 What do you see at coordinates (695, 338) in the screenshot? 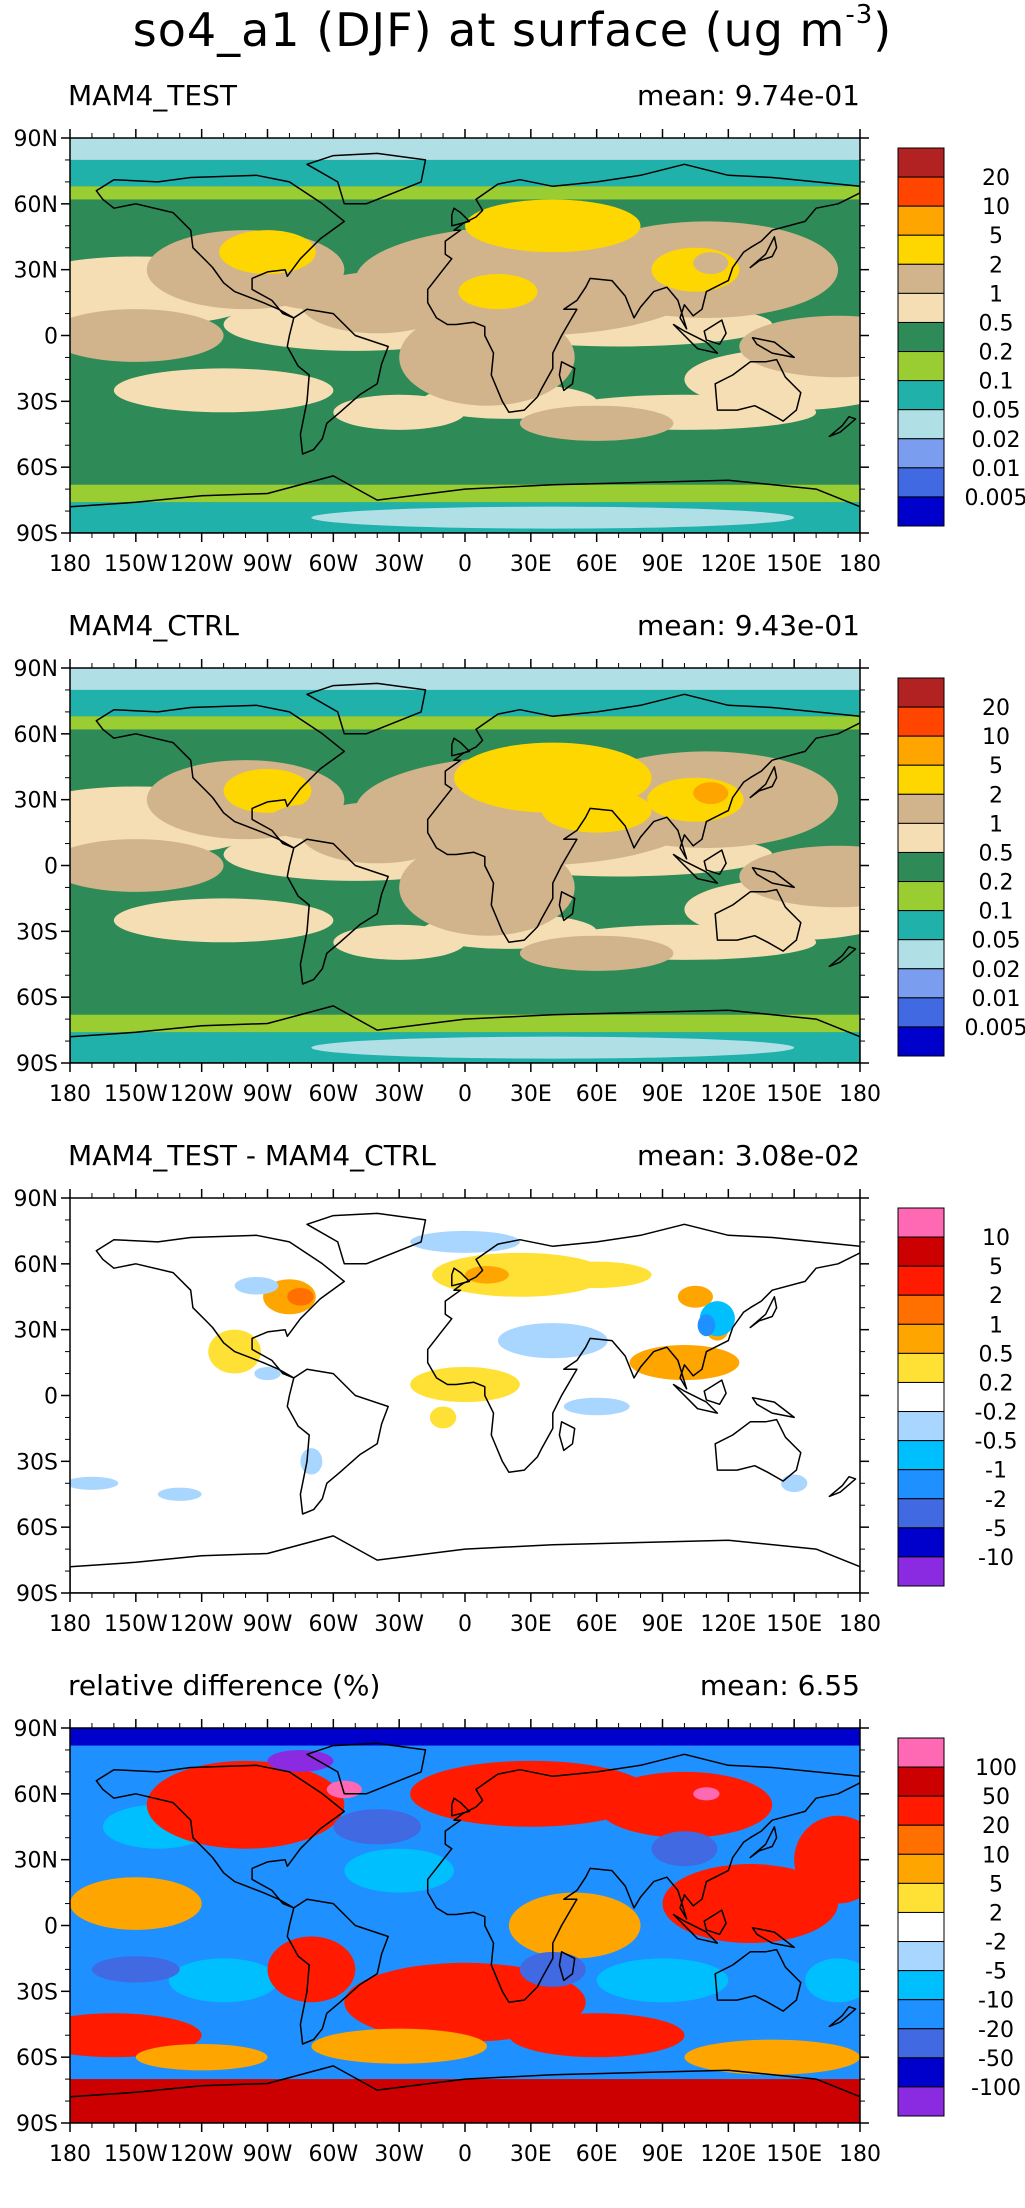
I see `coastline-indonesia` at bounding box center [695, 338].